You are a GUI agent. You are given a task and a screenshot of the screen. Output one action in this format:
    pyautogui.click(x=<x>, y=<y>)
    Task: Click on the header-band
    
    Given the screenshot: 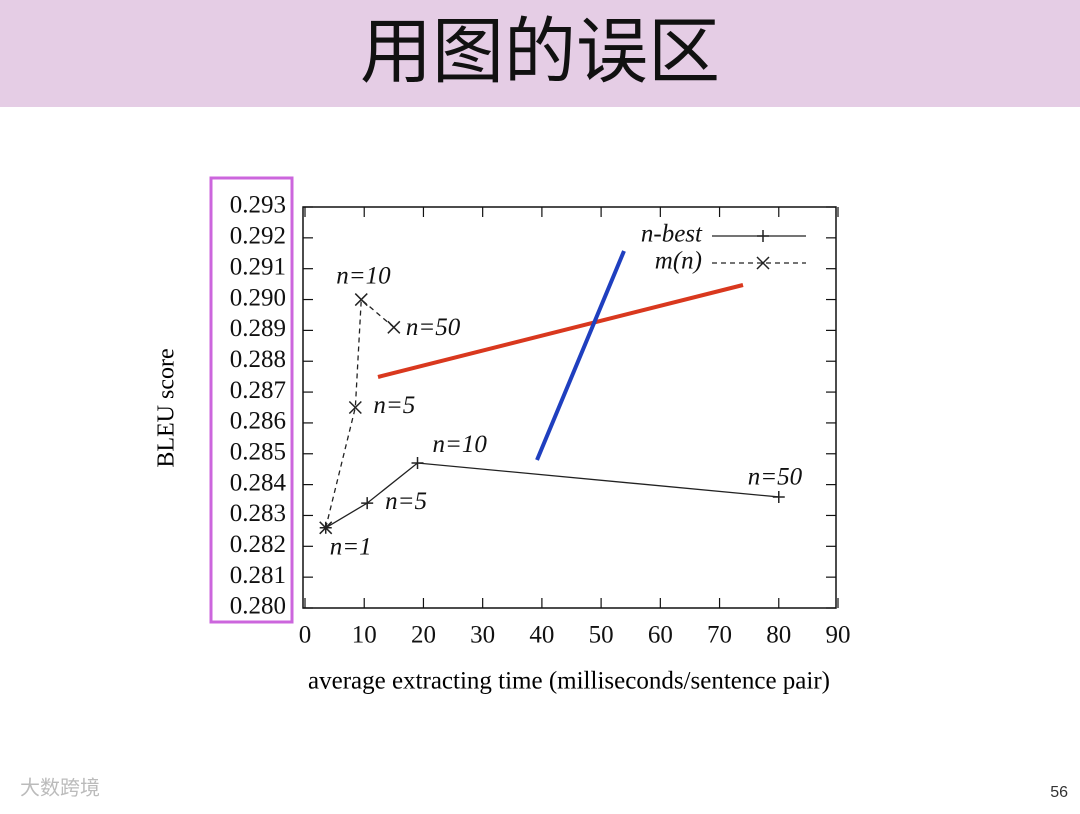 What is the action you would take?
    pyautogui.click(x=540, y=53)
    